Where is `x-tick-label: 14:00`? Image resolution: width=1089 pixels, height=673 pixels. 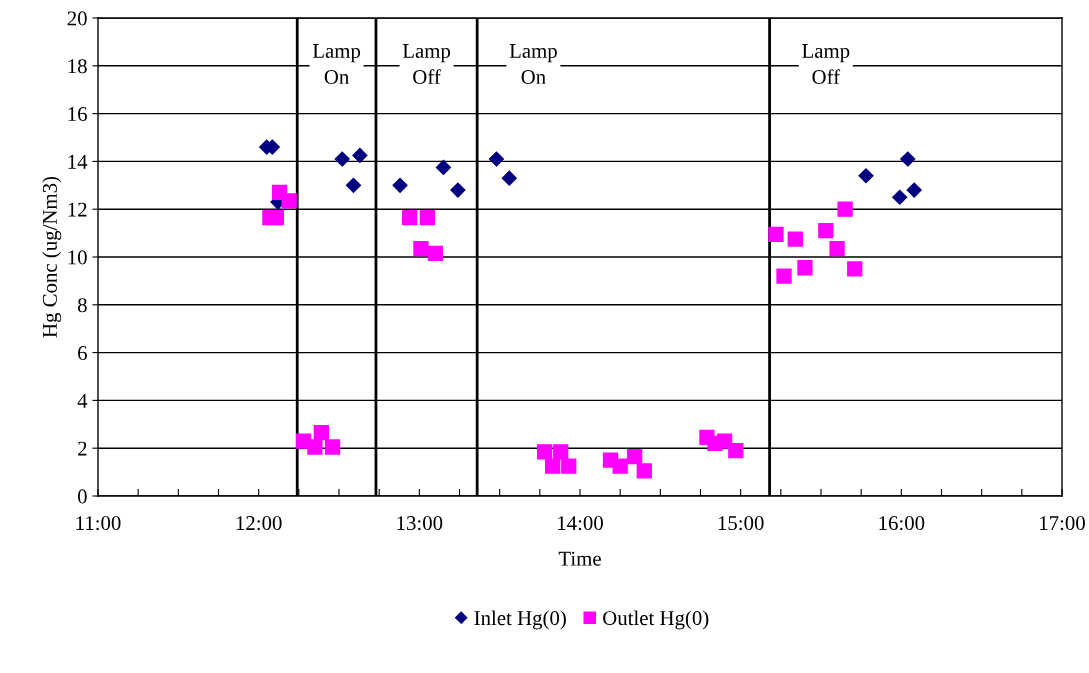 x-tick-label: 14:00 is located at coordinates (580, 523).